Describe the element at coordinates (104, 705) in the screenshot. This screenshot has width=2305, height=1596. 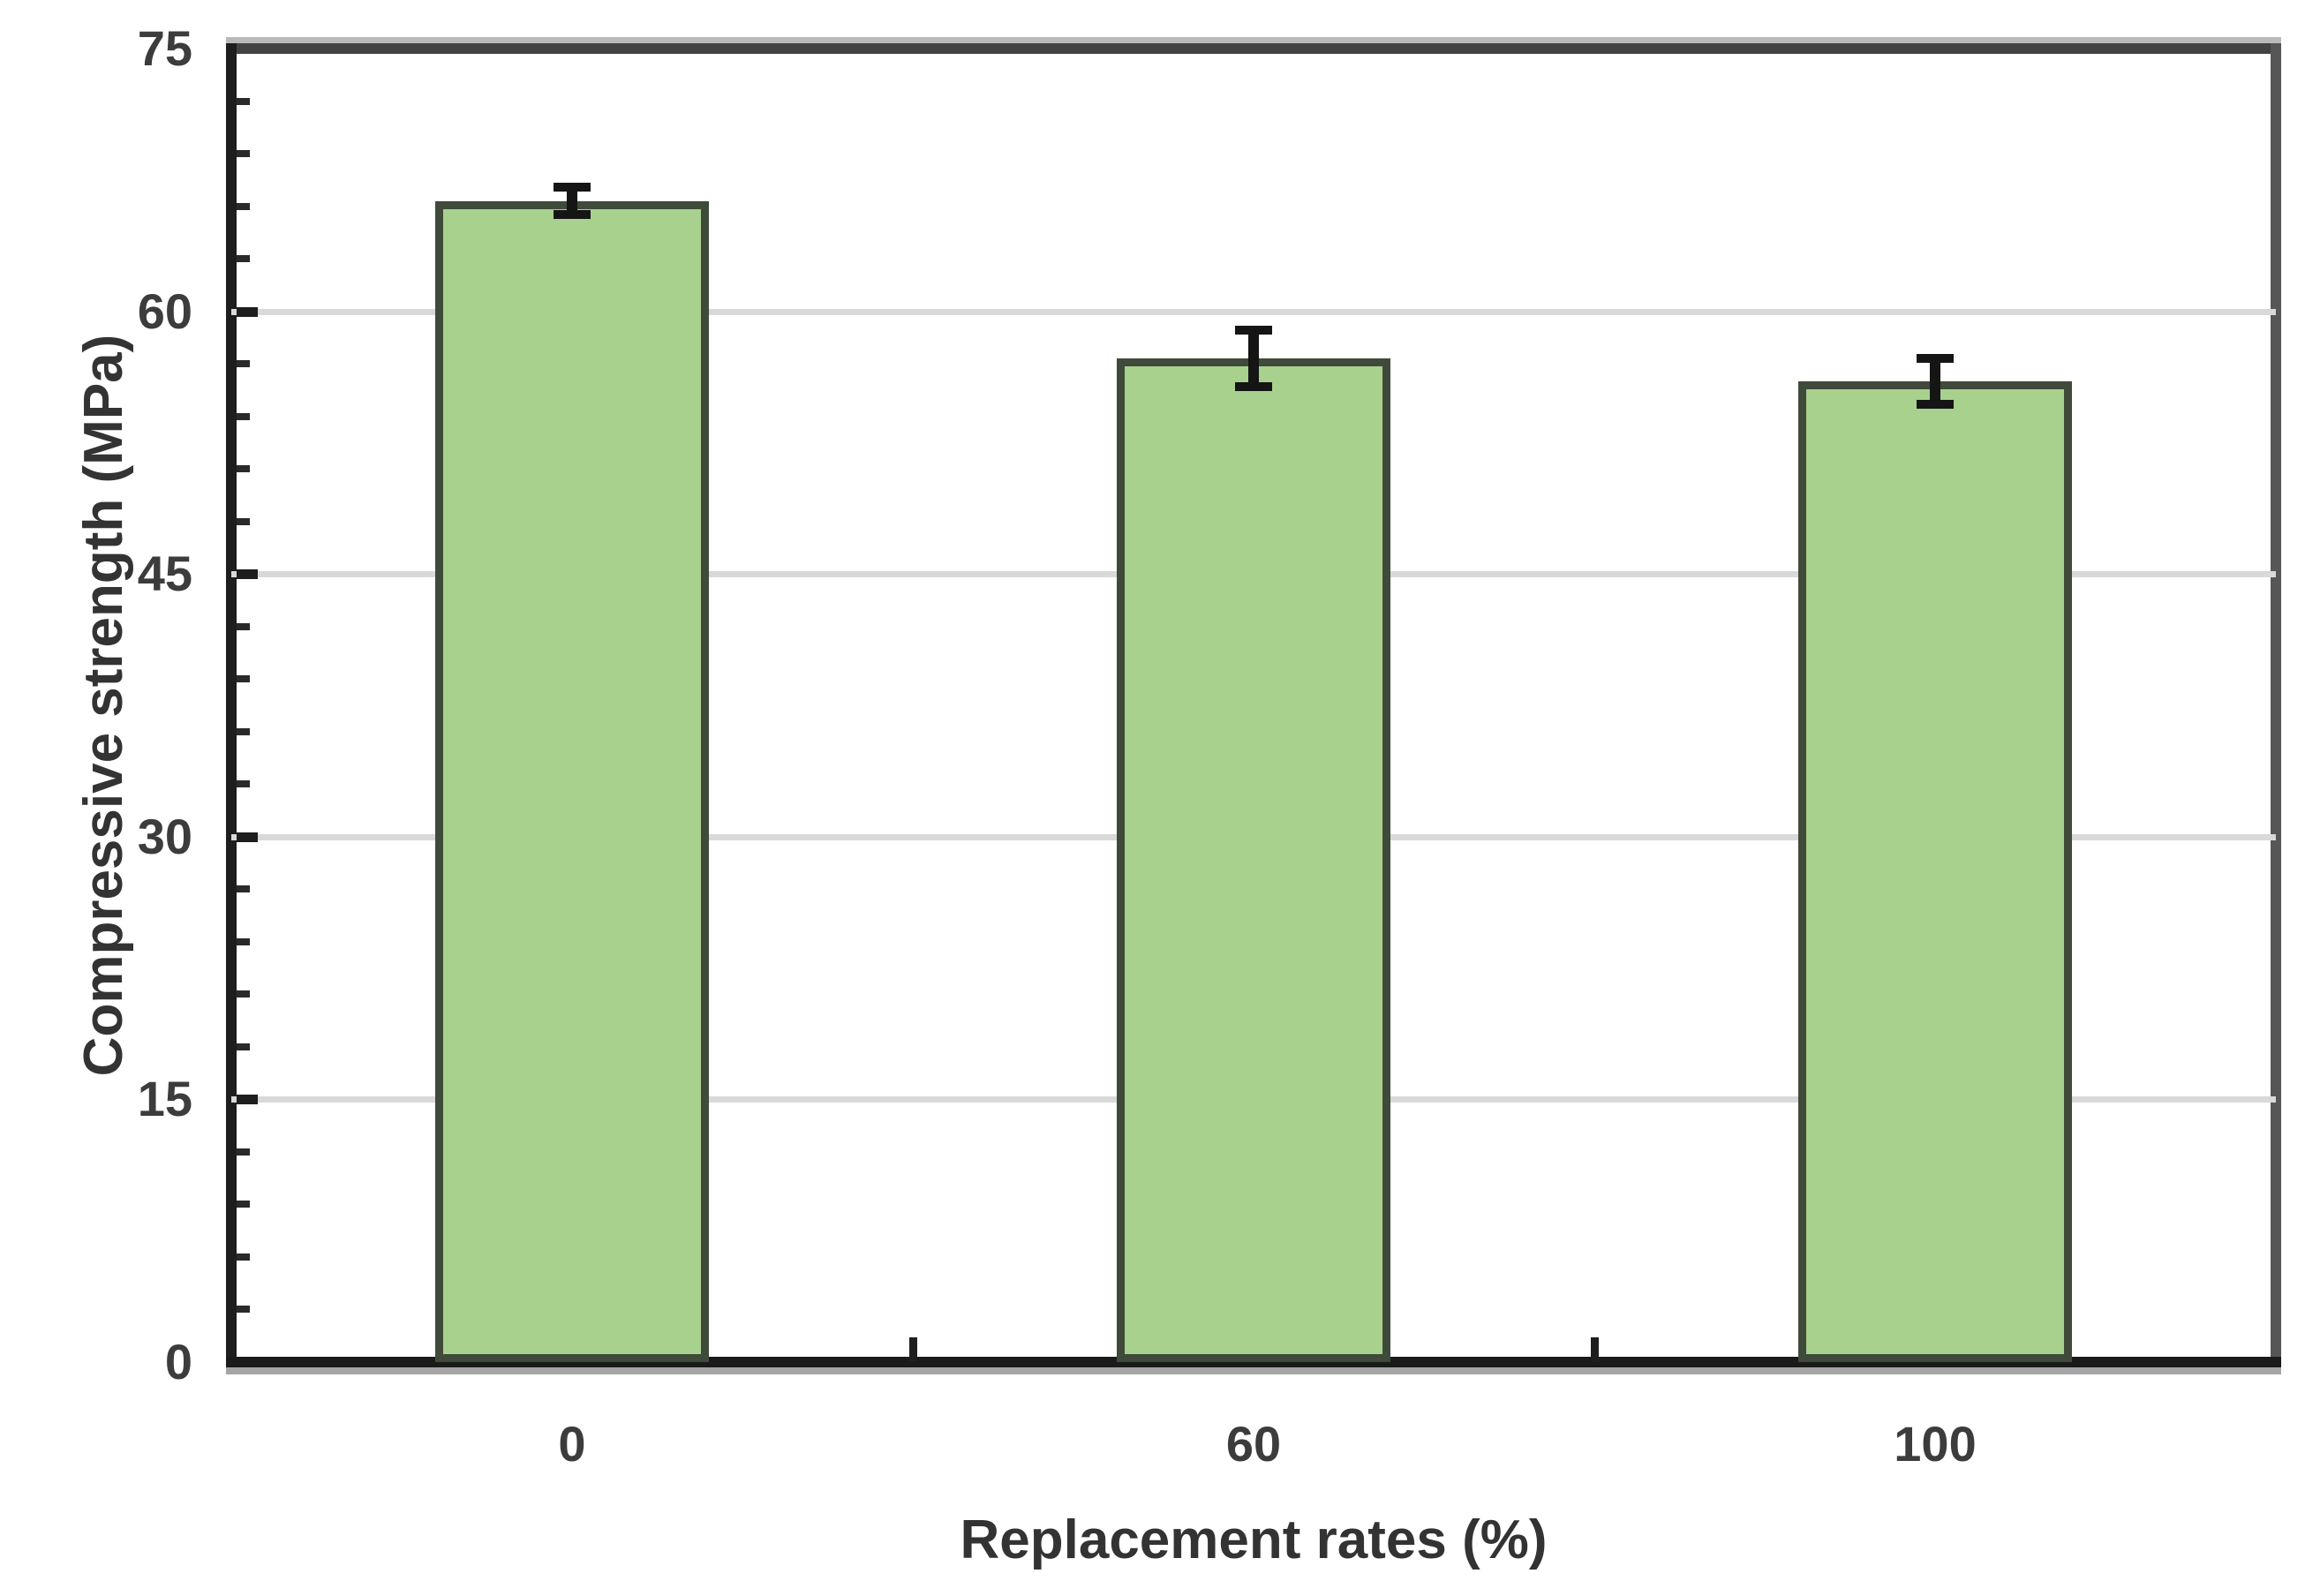
I see `y-axis-title: Compressive strength (MPa)` at that location.